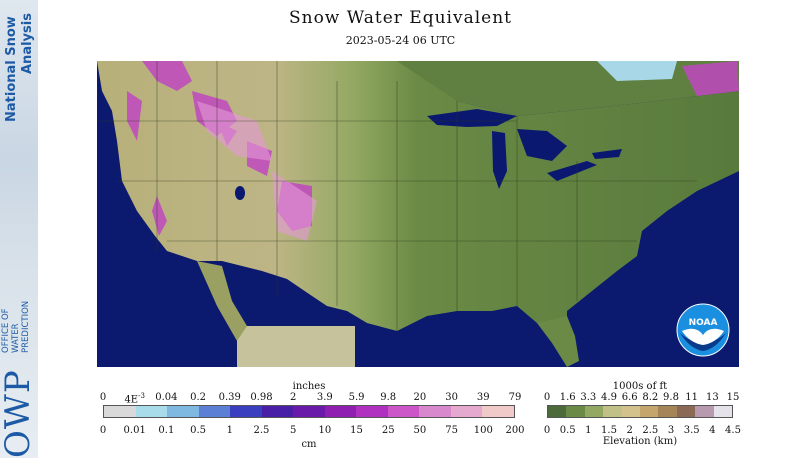 Image resolution: width=801 pixels, height=458 pixels. What do you see at coordinates (420, 430) in the screenshot?
I see `legend_swe-tick-label: 50` at bounding box center [420, 430].